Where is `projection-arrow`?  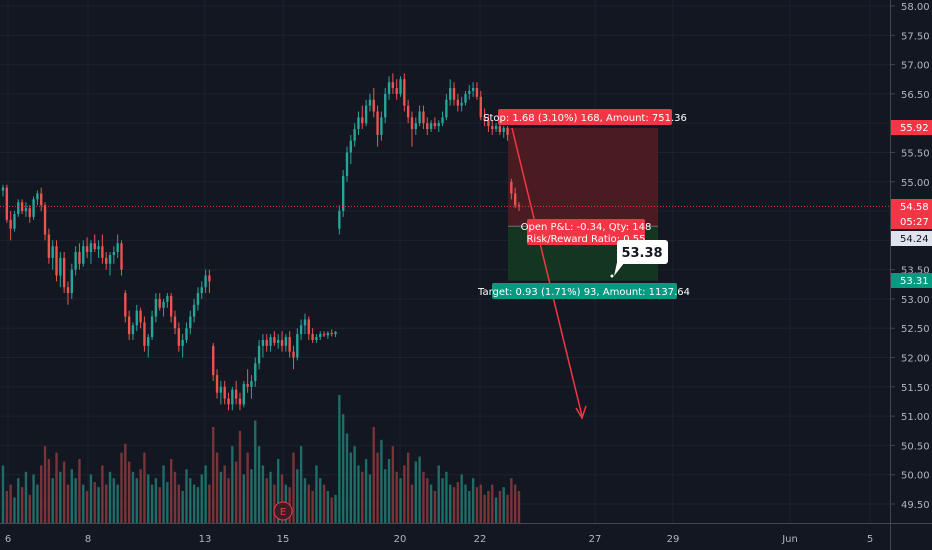 projection-arrow is located at coordinates (547, 272).